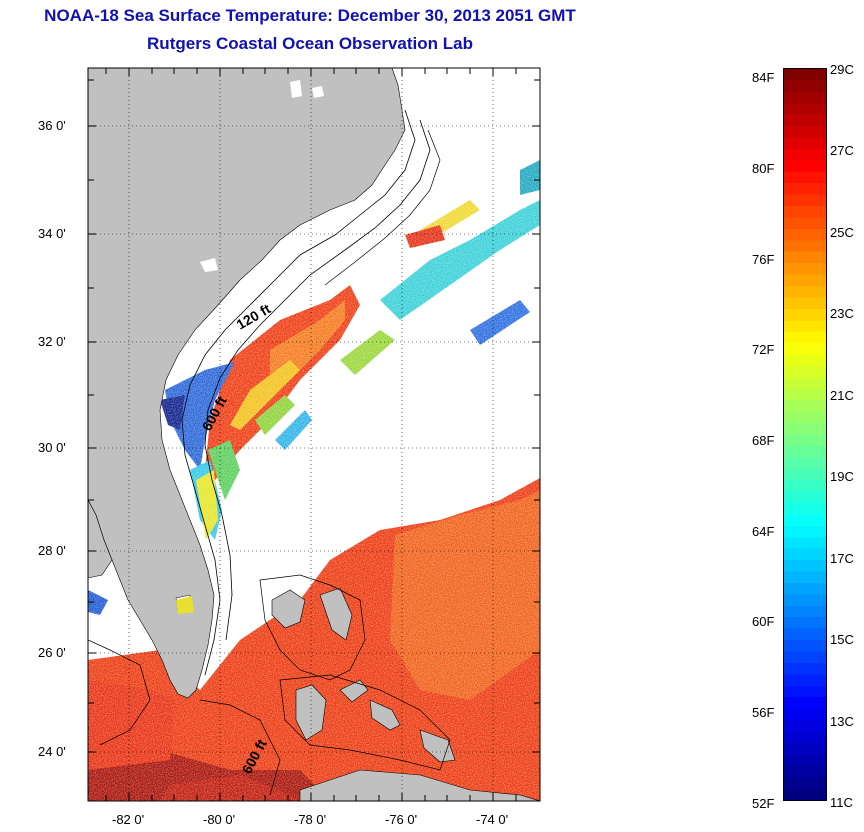  Describe the element at coordinates (382, 207) in the screenshot. I see `contour-deep` at that location.